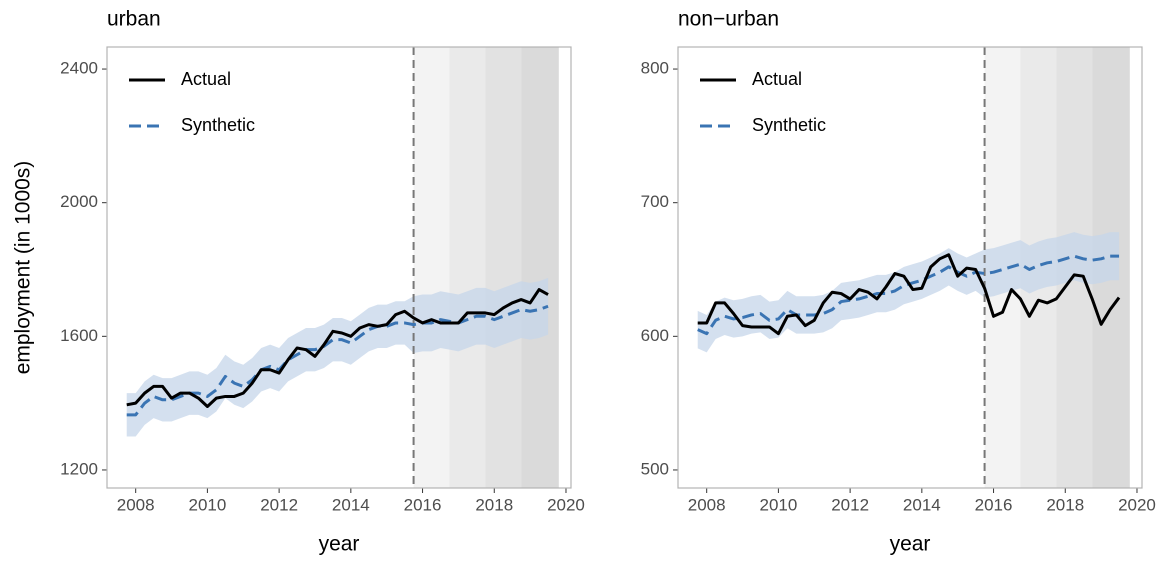 The height and width of the screenshot is (565, 1174). Describe the element at coordinates (23, 268) in the screenshot. I see `y-axis-label: employment (in 1000s)` at that location.